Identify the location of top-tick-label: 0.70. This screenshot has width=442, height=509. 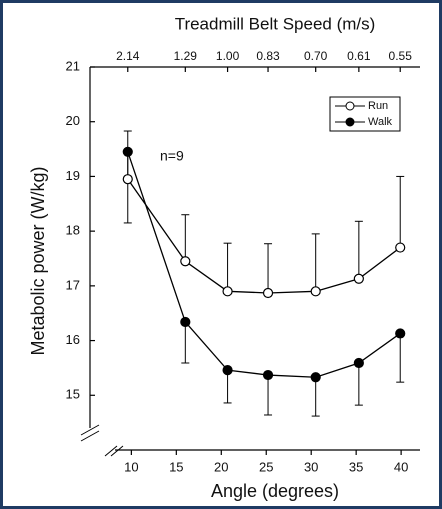
(316, 56).